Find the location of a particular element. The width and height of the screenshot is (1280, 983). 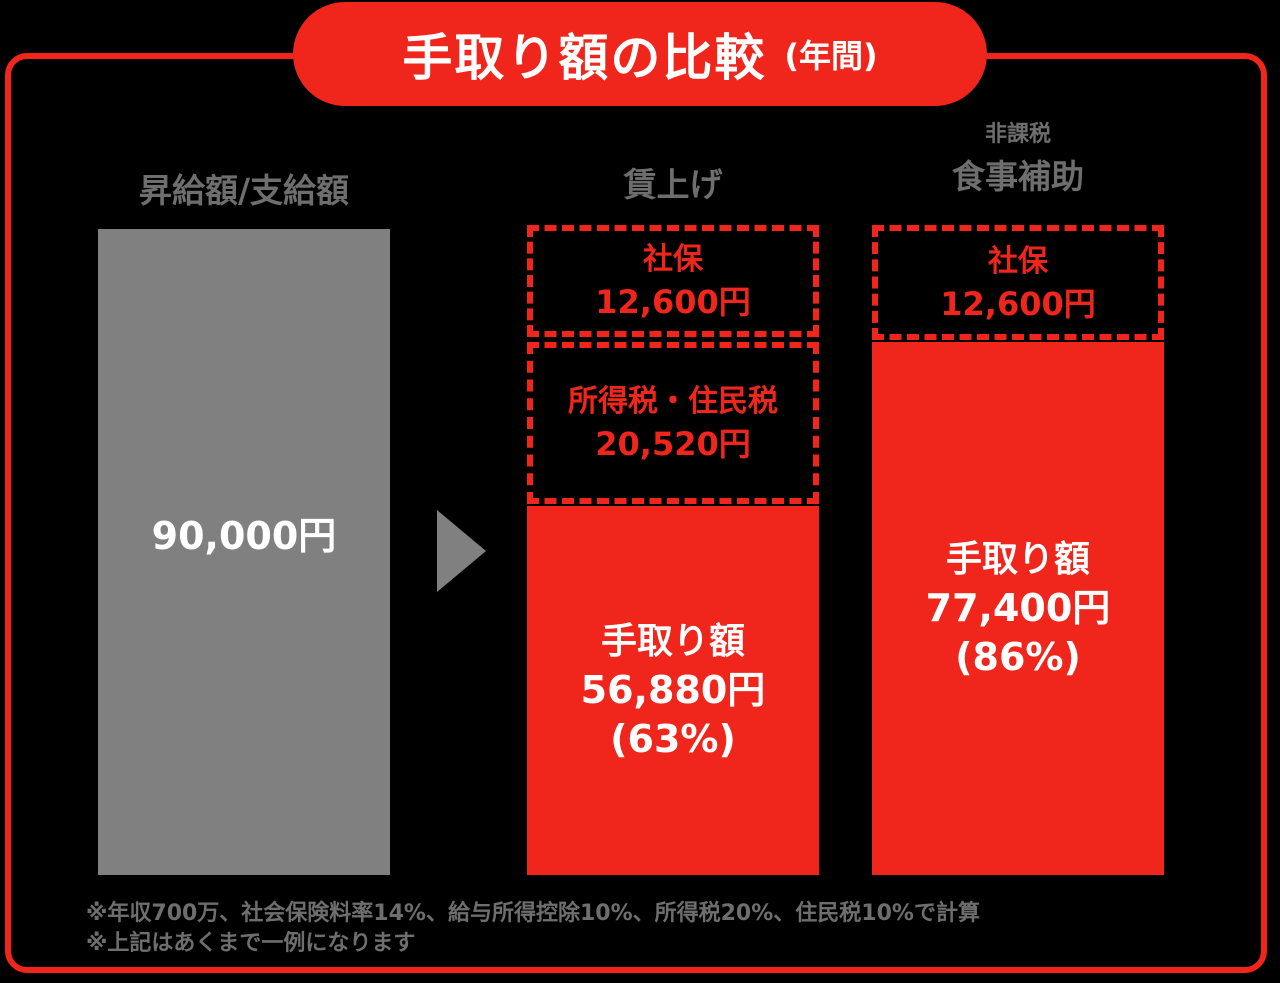

footnote-example: ※上記はあくまで一例になります is located at coordinates (251, 943).